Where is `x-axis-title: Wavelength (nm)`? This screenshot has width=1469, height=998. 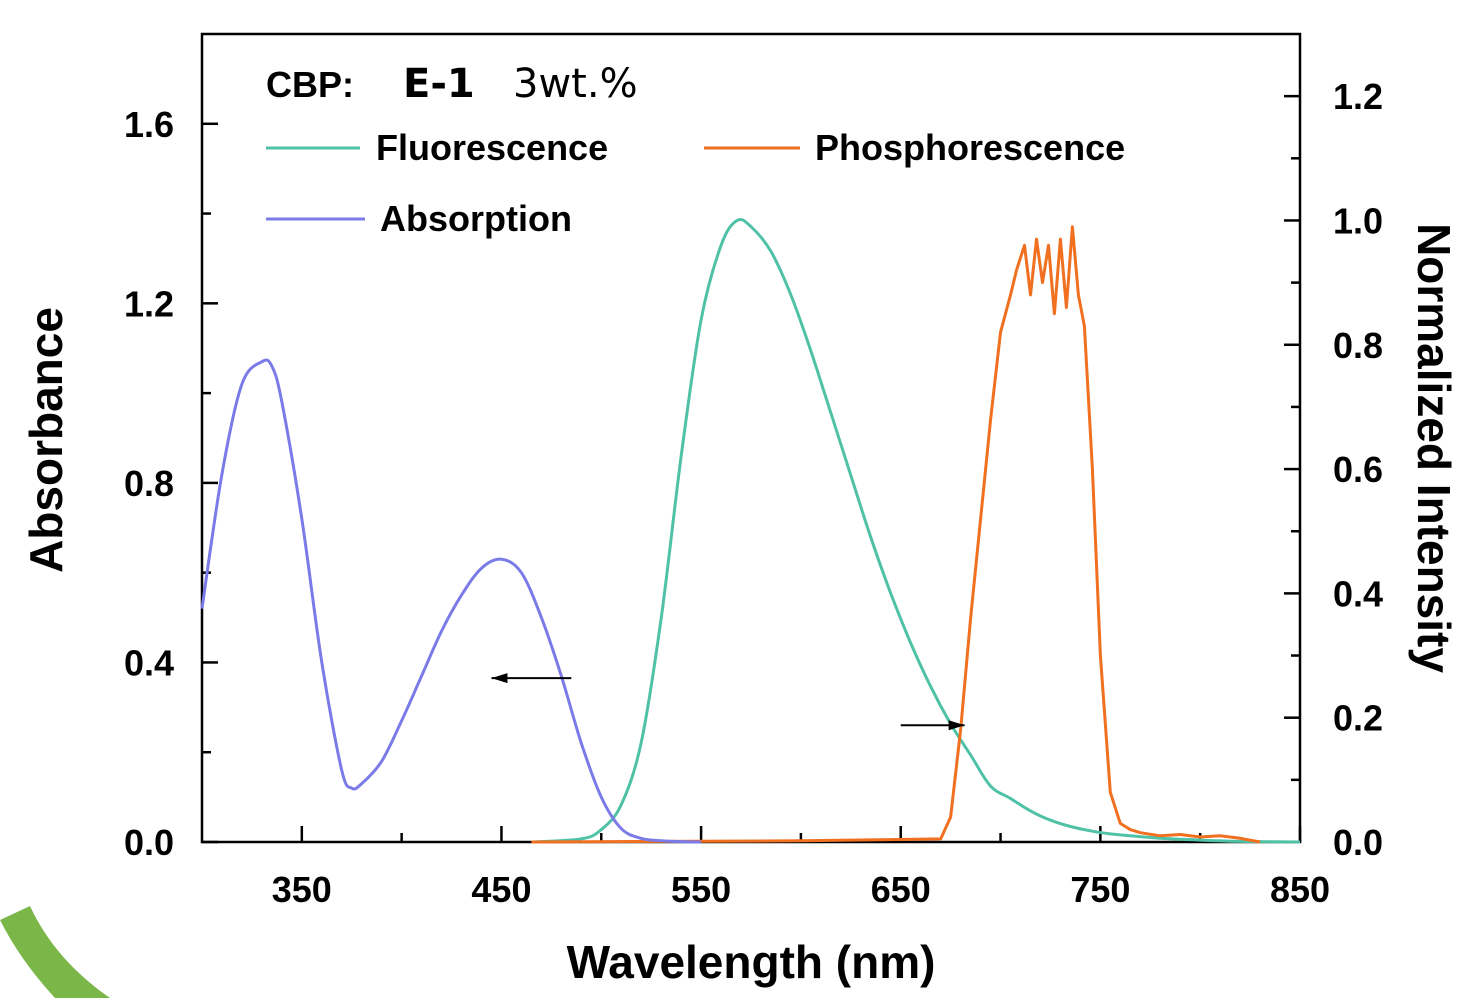
x-axis-title: Wavelength (nm) is located at coordinates (751, 962).